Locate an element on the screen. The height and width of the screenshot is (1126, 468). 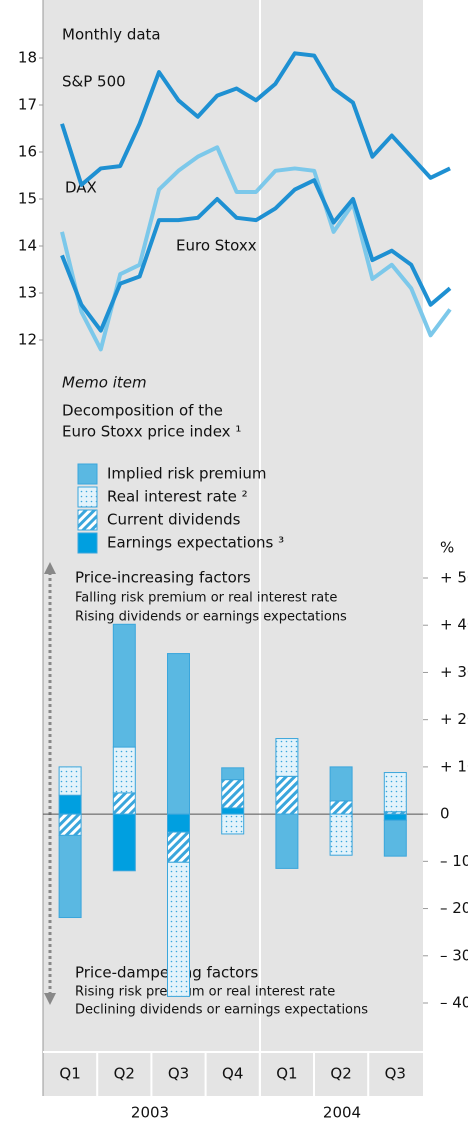
y-tick-label: 15 is located at coordinates (27, 199).